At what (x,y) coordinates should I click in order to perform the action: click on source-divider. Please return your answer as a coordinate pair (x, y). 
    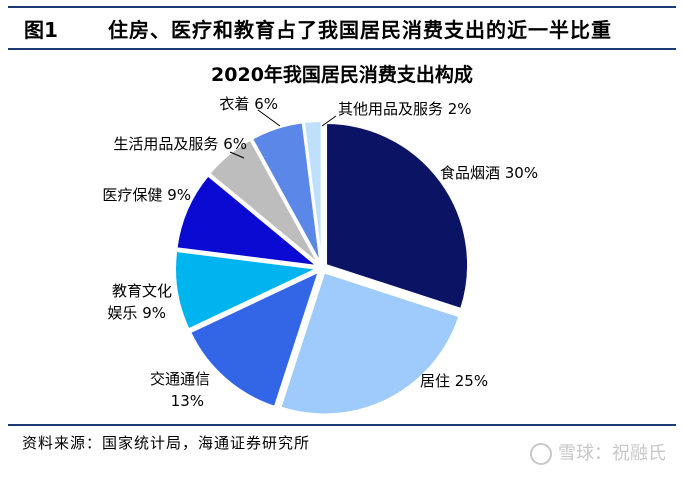
    Looking at the image, I should click on (342, 425).